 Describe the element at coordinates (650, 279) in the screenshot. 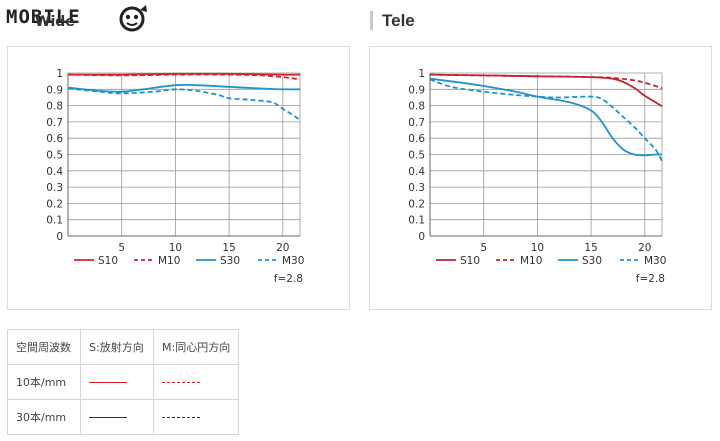

I see `tele-fnumber-label: f=2.8` at that location.